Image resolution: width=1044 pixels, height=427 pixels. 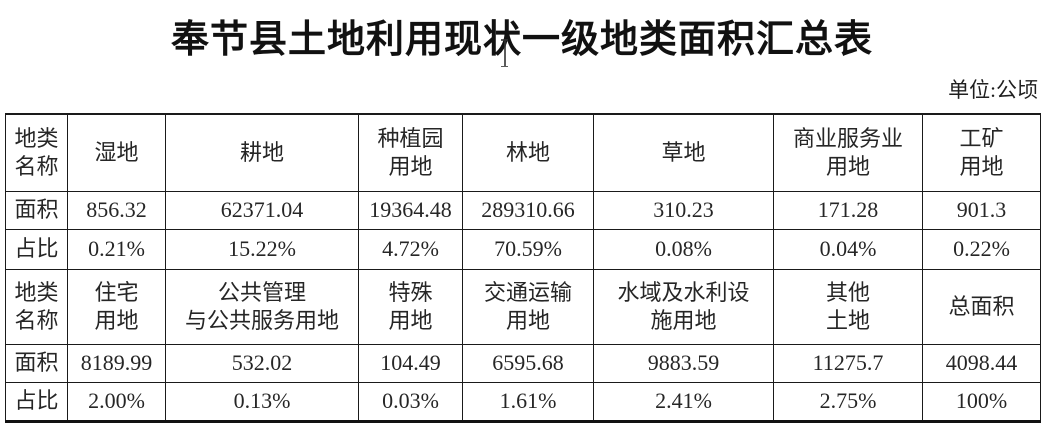 I want to click on area-value-cell: 11275.7, so click(x=848, y=363).